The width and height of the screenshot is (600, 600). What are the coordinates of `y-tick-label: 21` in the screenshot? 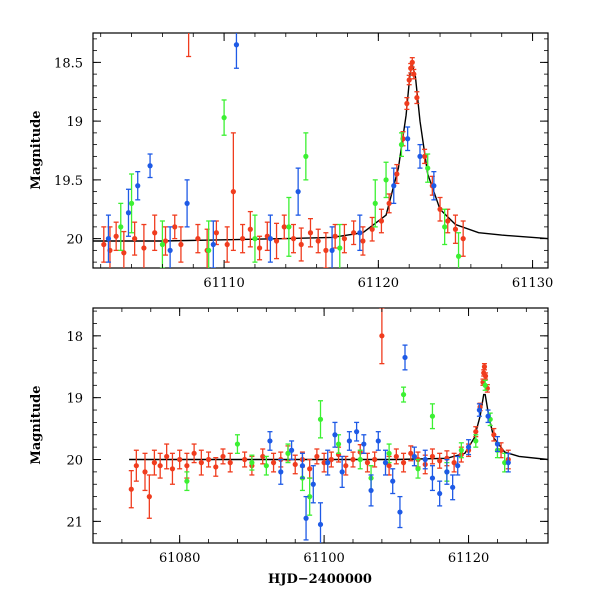 It's located at (74, 522).